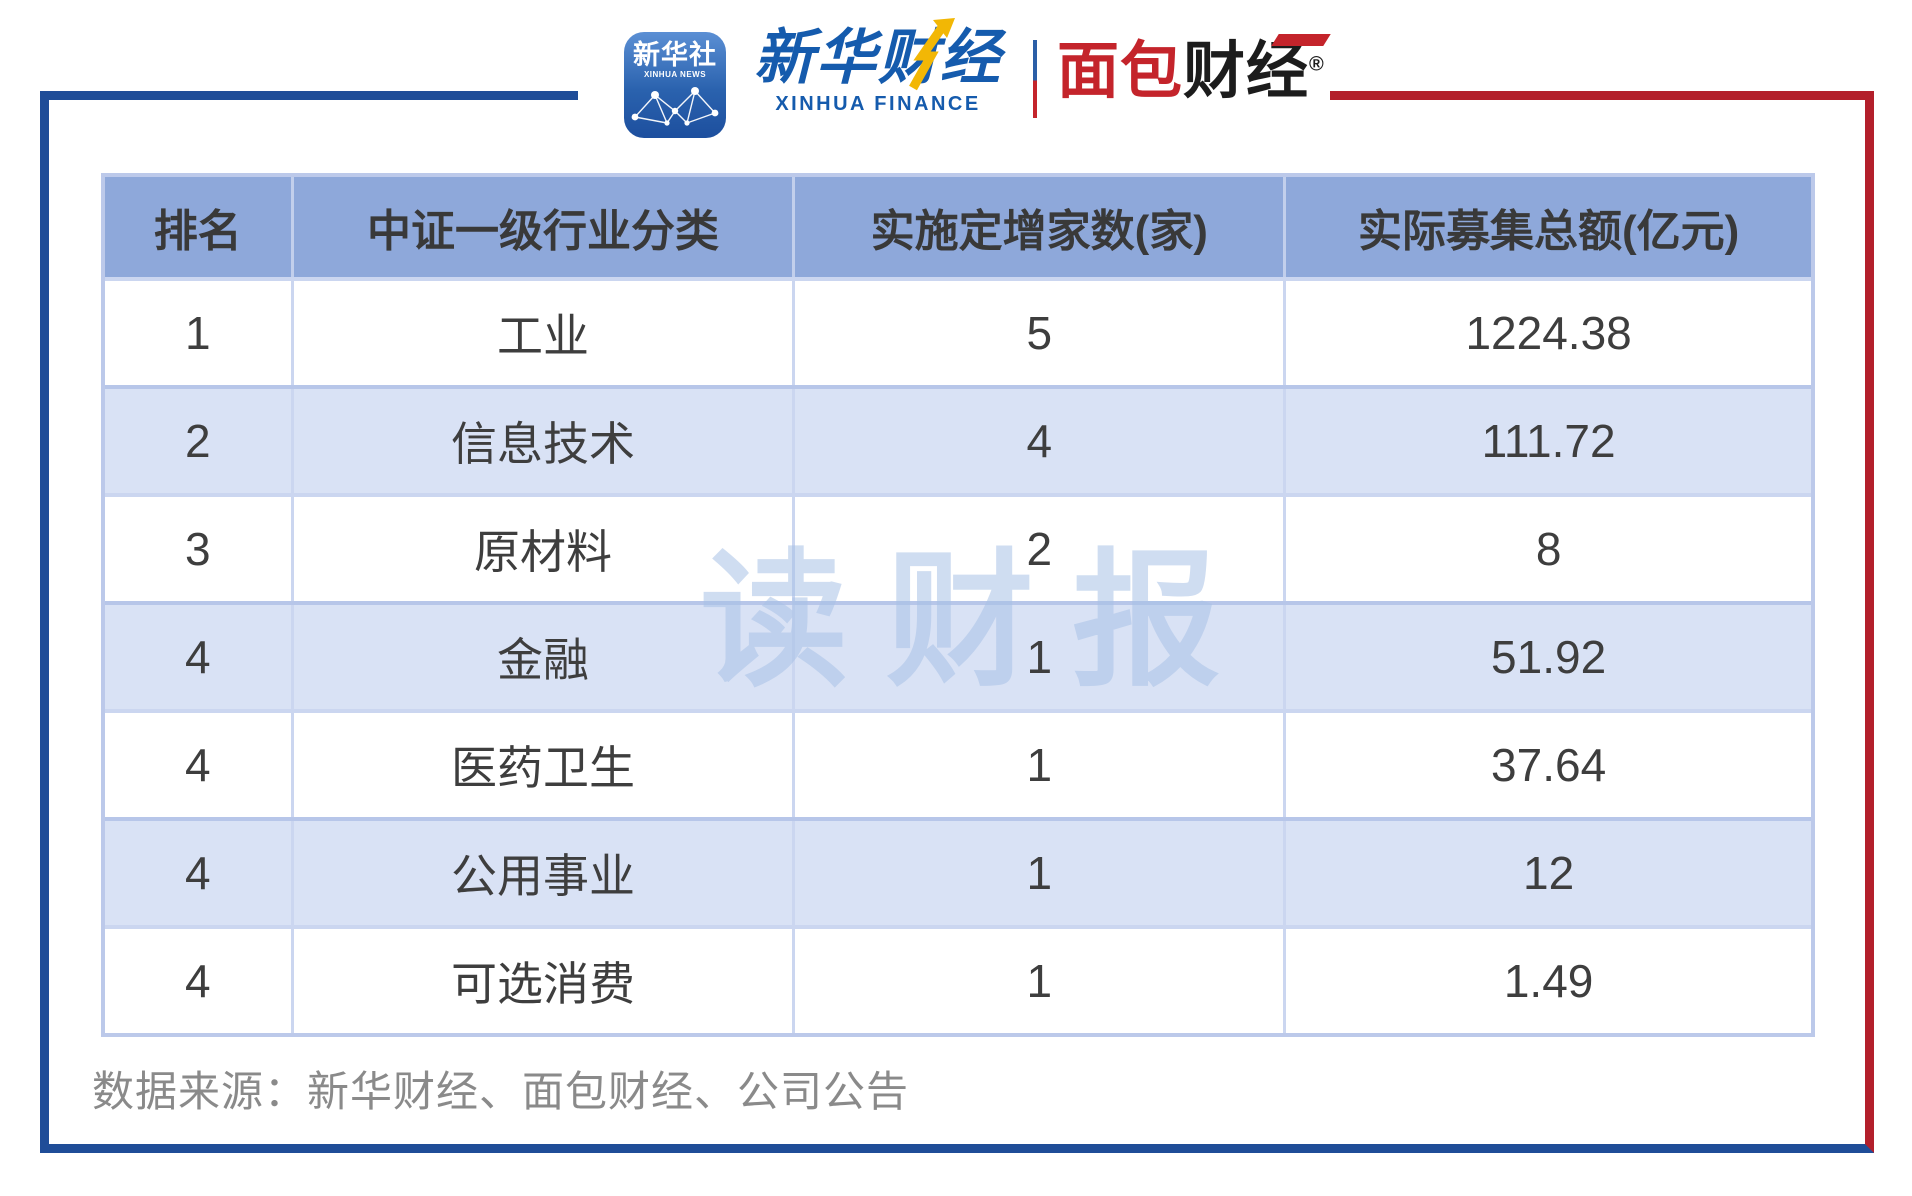 Image resolution: width=1912 pixels, height=1196 pixels. I want to click on constellation-icon, so click(675, 106).